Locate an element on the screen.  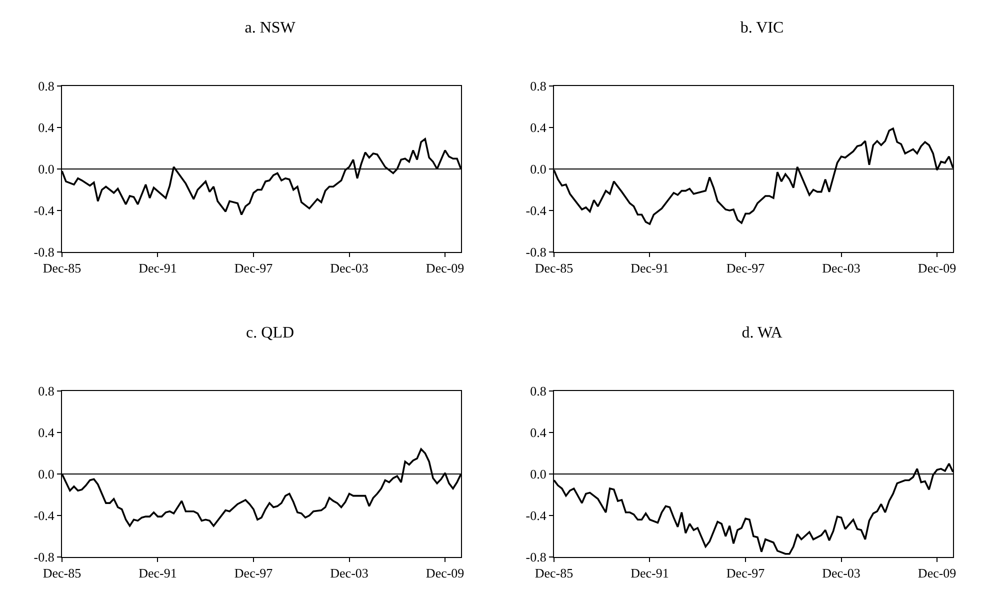
chart-title: b. VIC is located at coordinates (762, 27).